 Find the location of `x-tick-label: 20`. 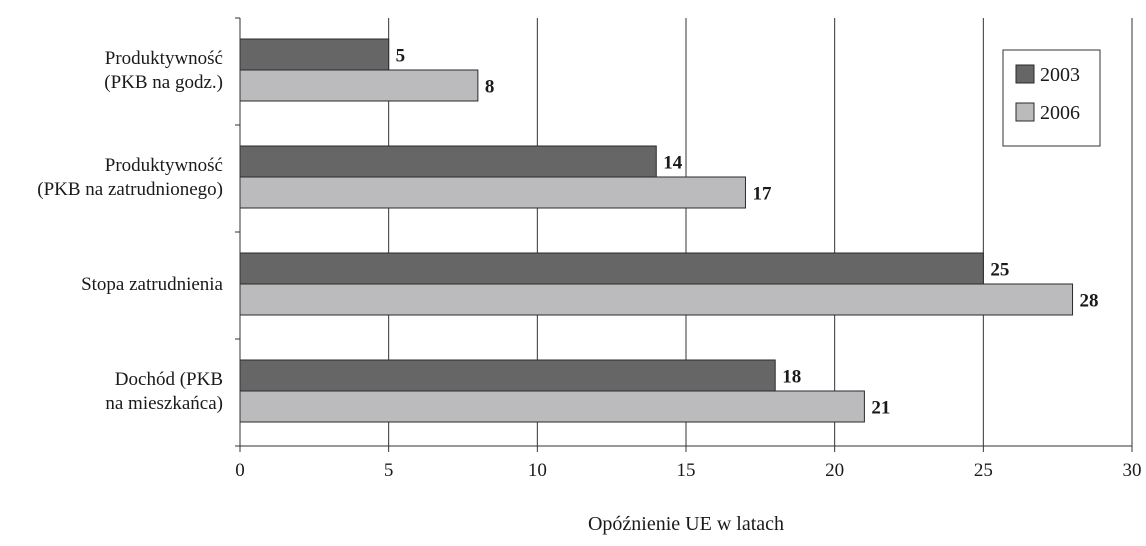

x-tick-label: 20 is located at coordinates (834, 470).